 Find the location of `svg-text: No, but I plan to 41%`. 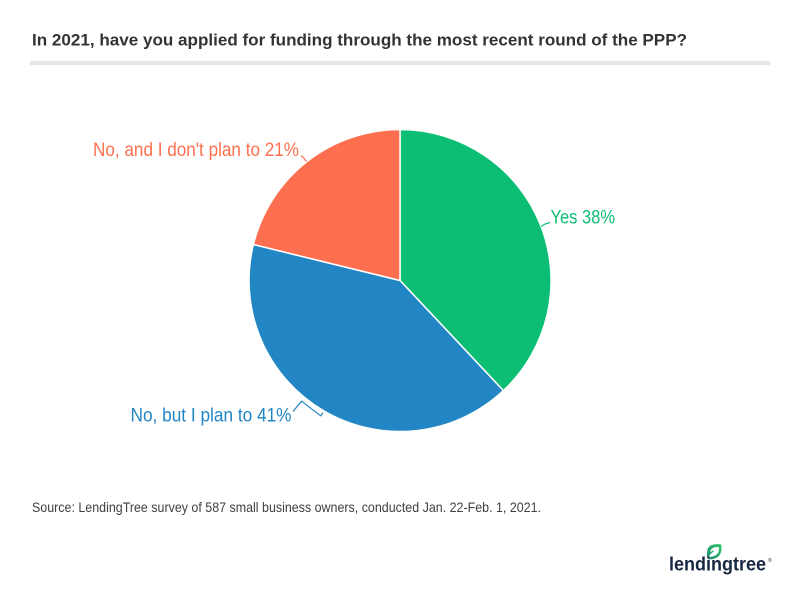

svg-text: No, but I plan to 41% is located at coordinates (211, 415).